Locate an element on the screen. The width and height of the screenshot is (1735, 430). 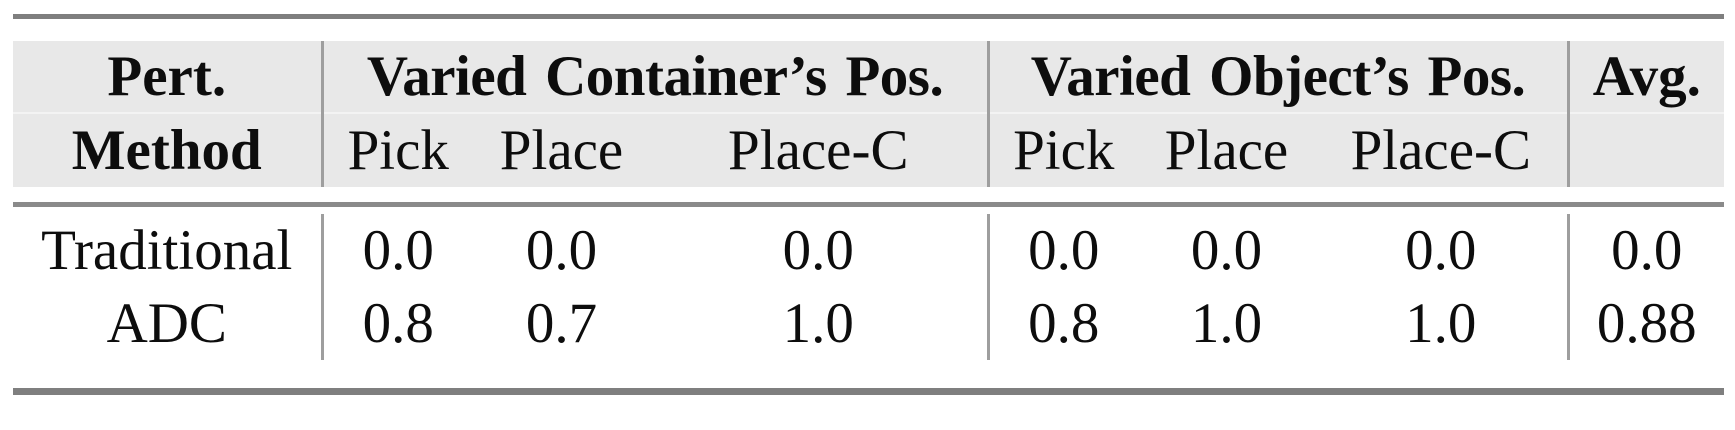
spacer-above-bottomrule is located at coordinates (868, 374).